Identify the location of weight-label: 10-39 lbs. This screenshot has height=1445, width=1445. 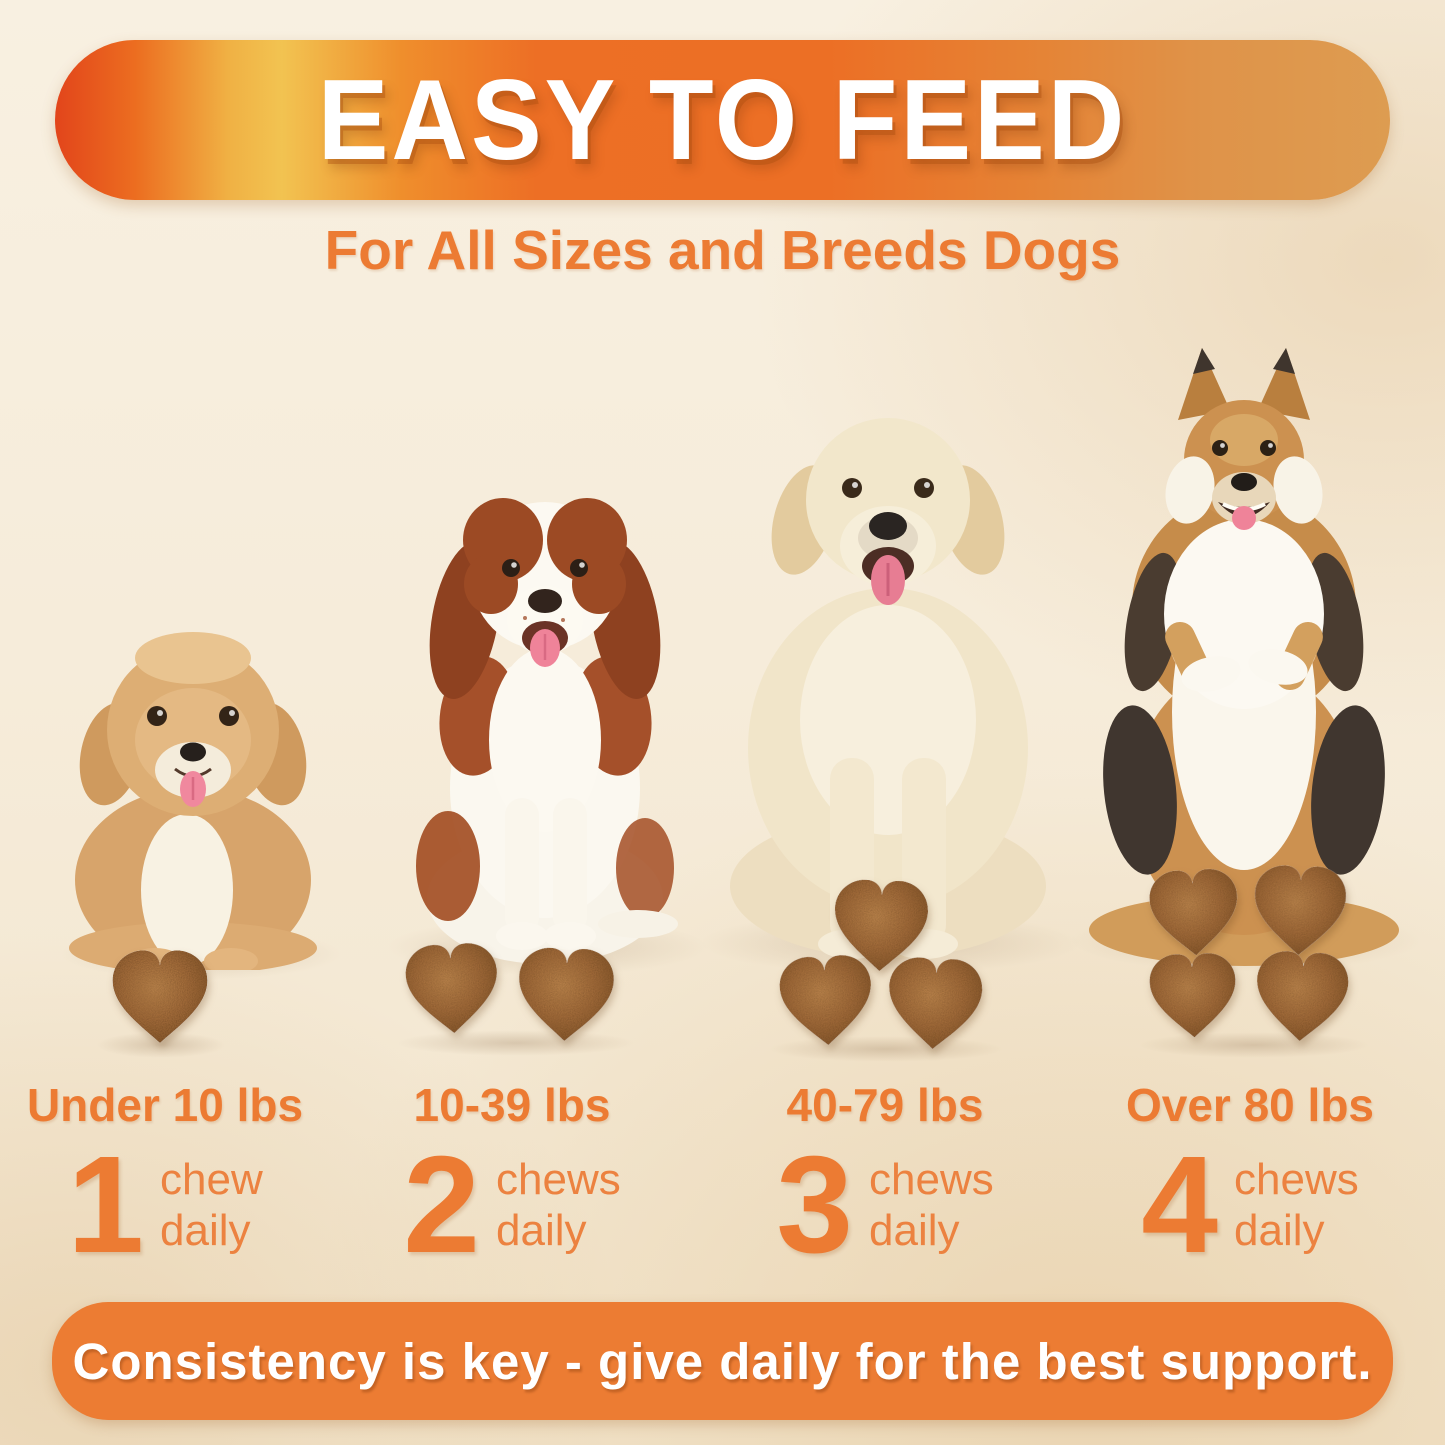
(512, 1105).